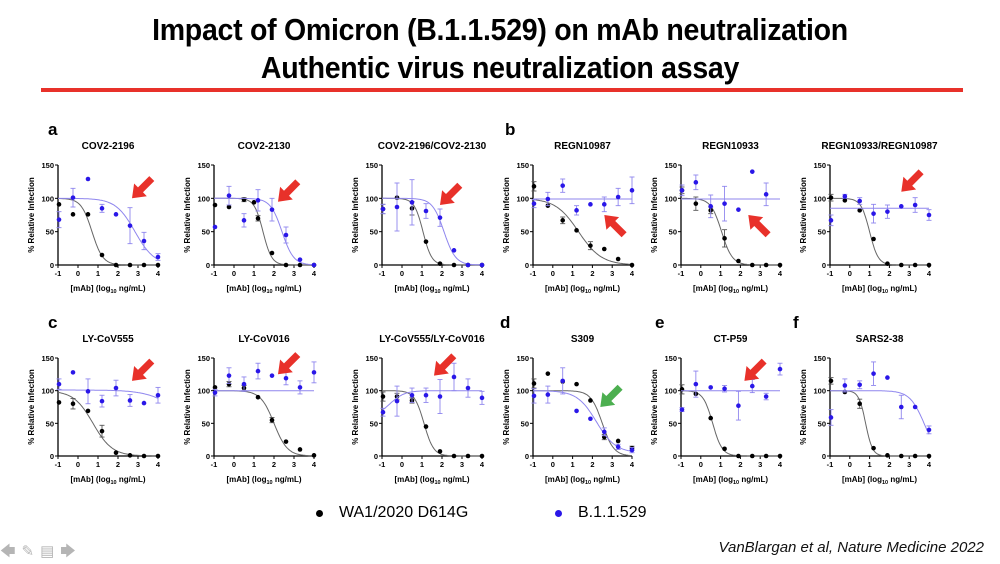 This screenshot has height=564, width=1000. I want to click on pencil-icon: ✎, so click(28, 551).